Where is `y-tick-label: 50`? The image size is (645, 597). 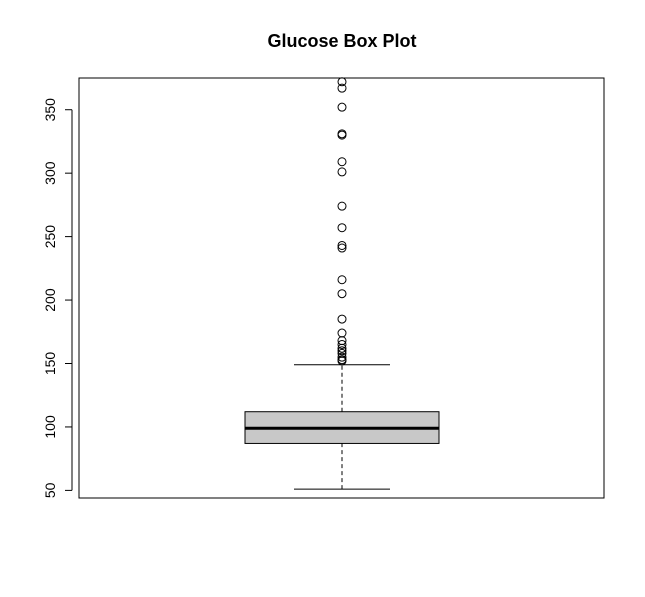
y-tick-label: 50 is located at coordinates (50, 490).